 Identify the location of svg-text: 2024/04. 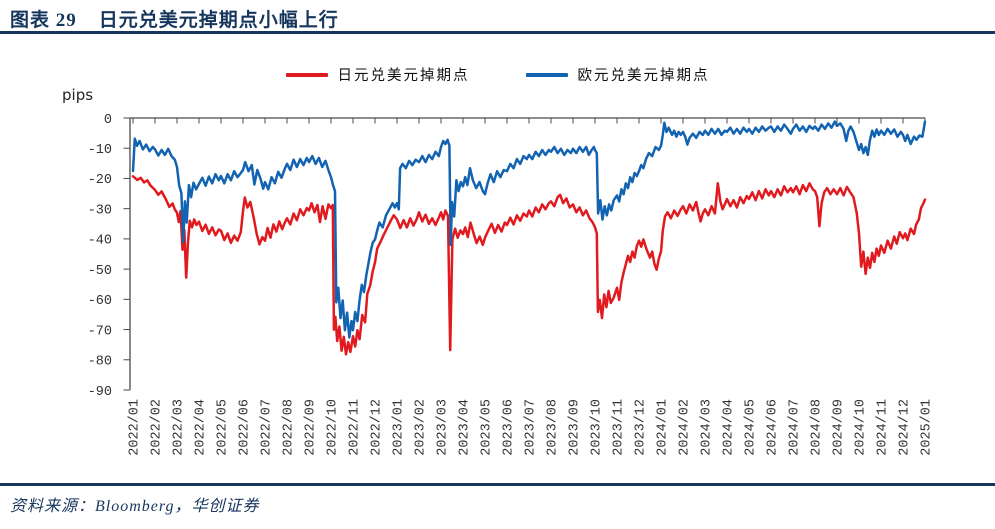
(729, 427).